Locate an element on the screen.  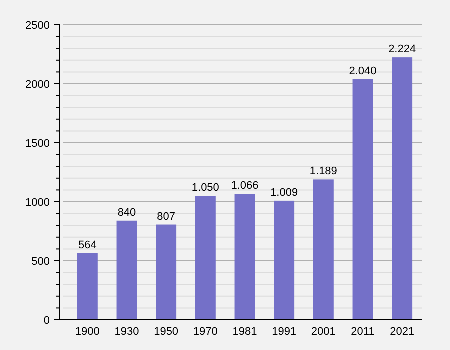
x-tick-label: 1930 is located at coordinates (127, 332).